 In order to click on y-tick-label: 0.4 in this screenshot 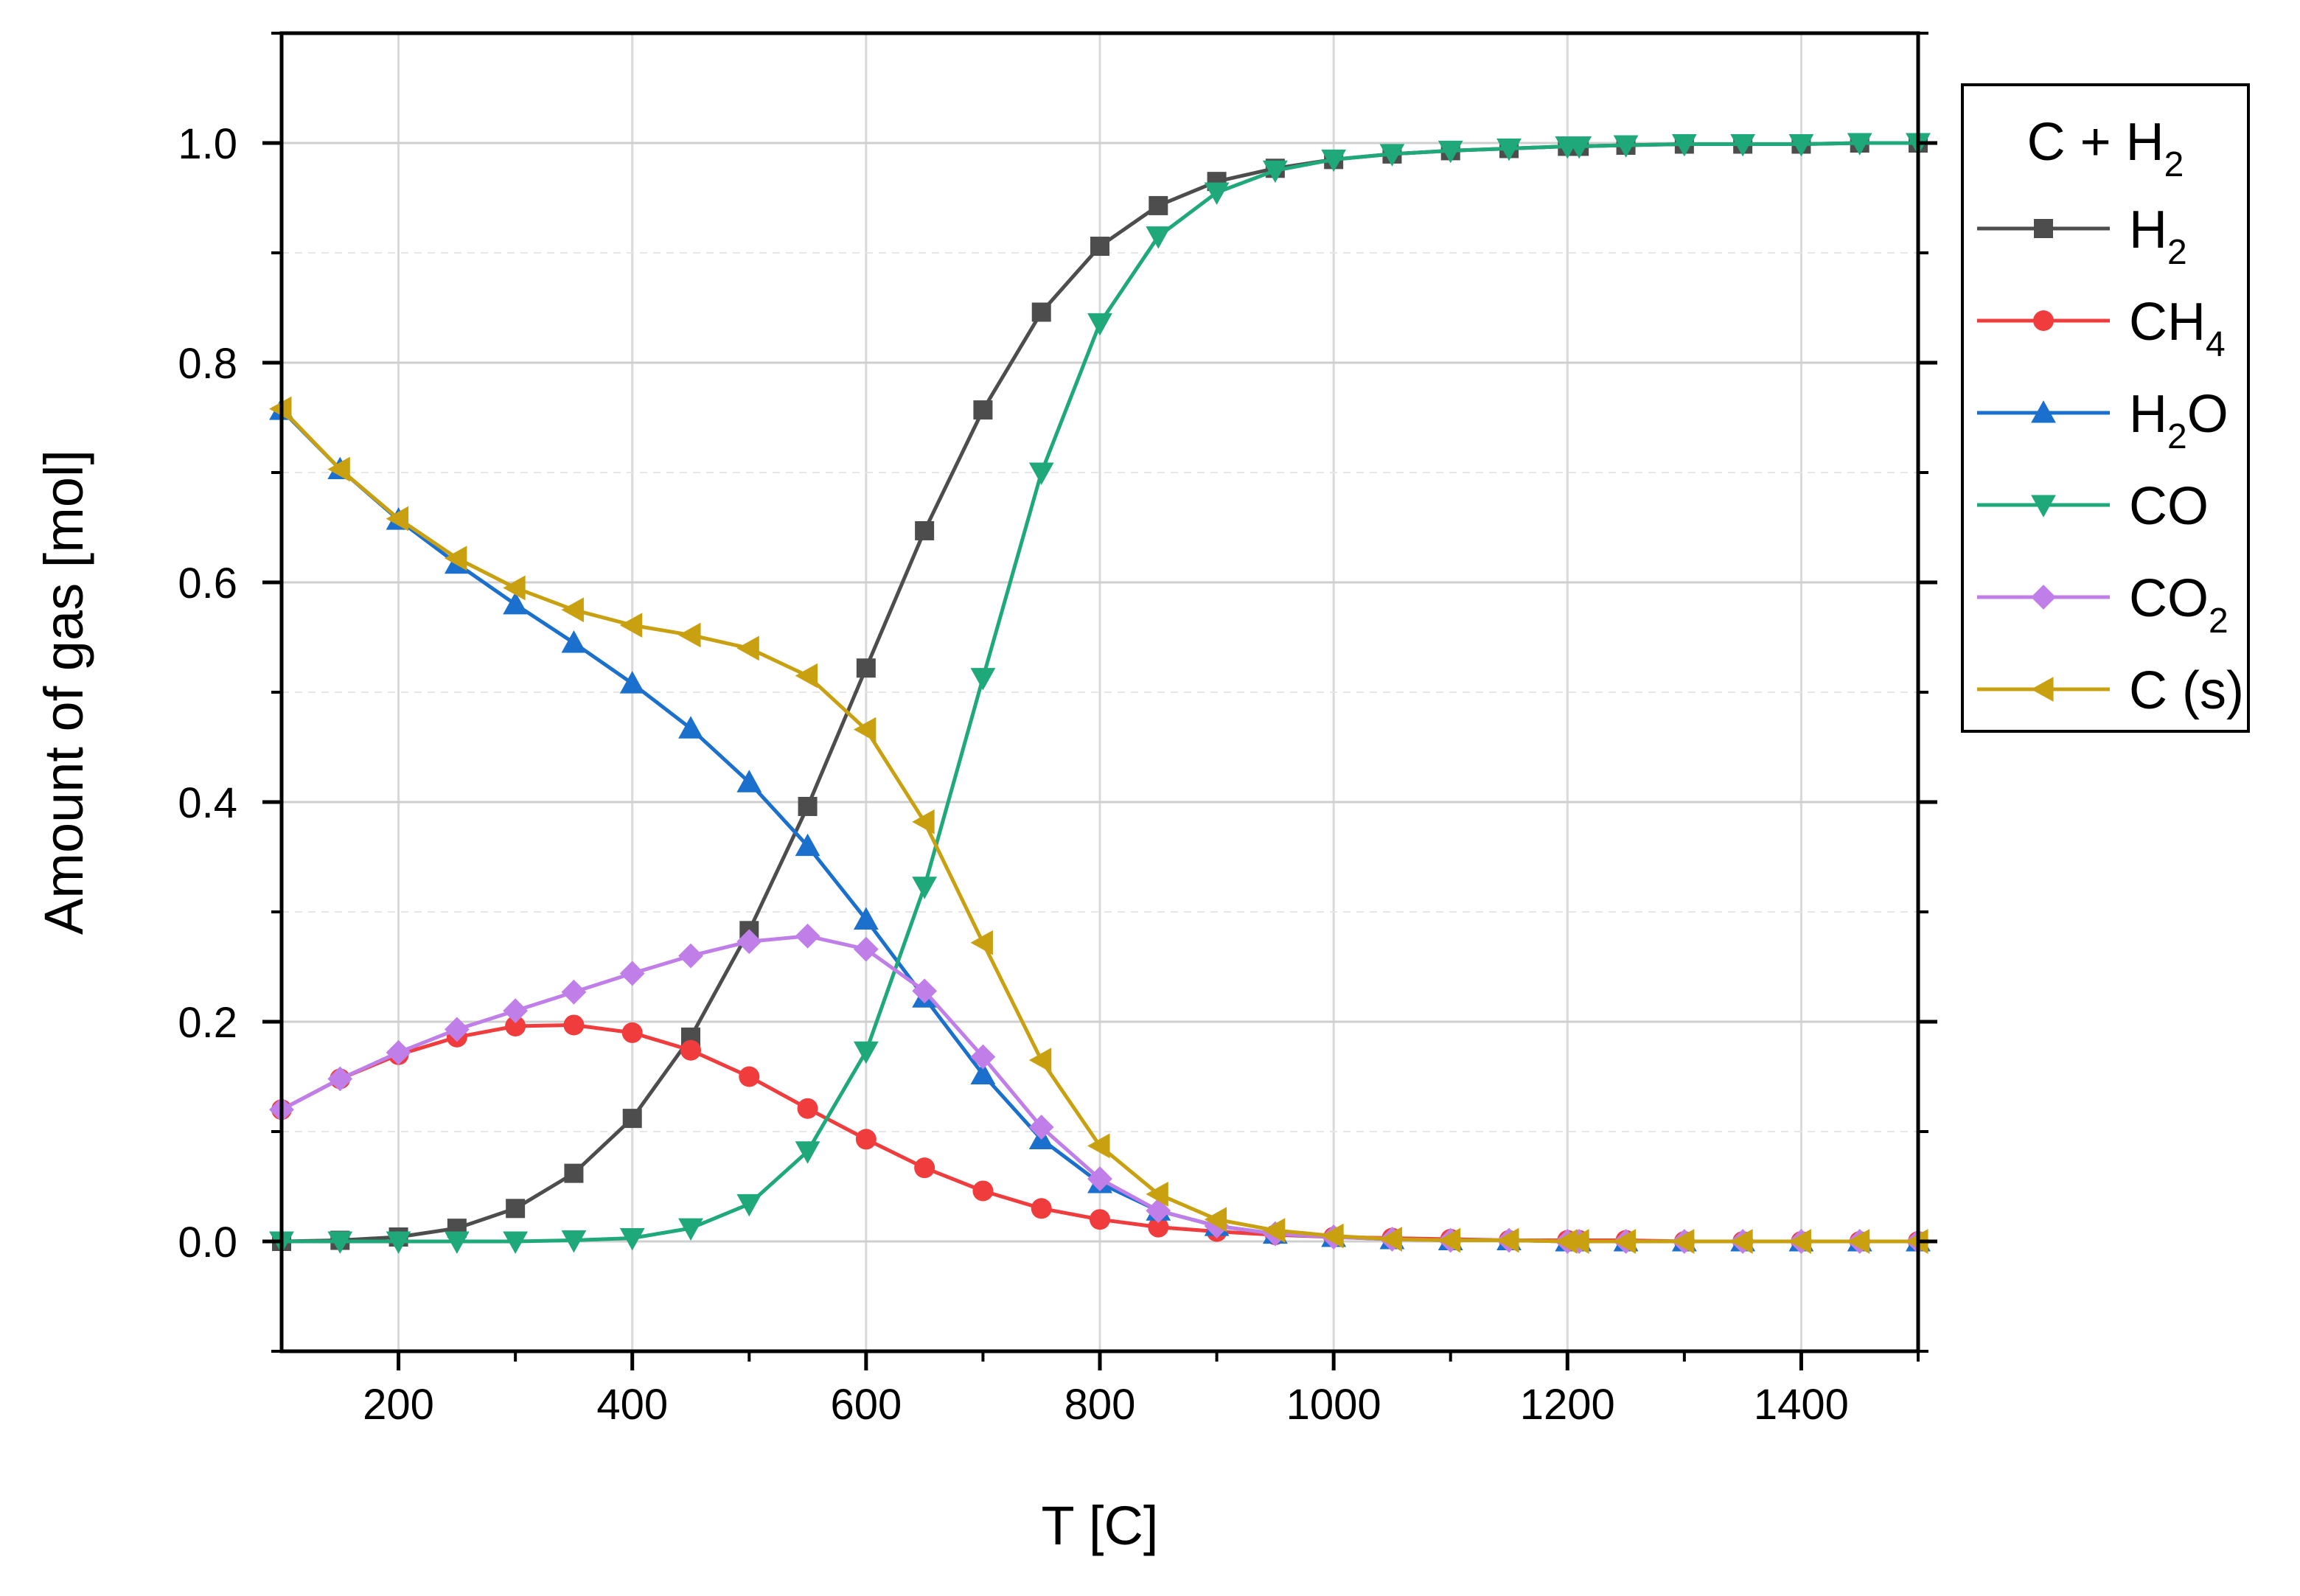, I will do `click(207, 803)`.